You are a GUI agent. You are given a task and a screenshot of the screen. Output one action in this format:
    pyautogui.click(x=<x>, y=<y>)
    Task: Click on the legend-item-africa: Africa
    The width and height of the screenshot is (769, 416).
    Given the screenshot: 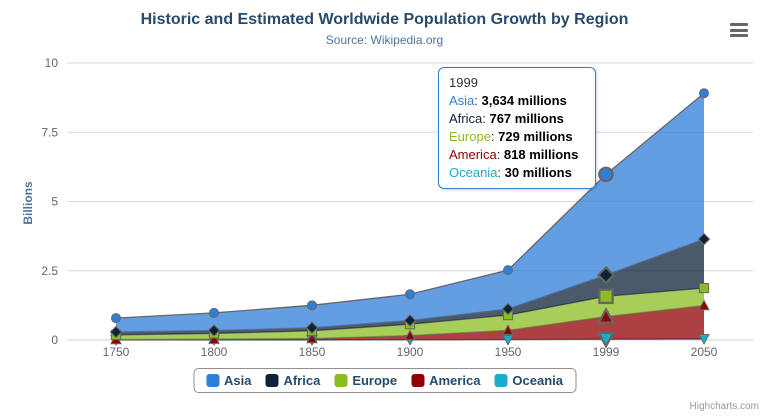 What is the action you would take?
    pyautogui.click(x=292, y=380)
    